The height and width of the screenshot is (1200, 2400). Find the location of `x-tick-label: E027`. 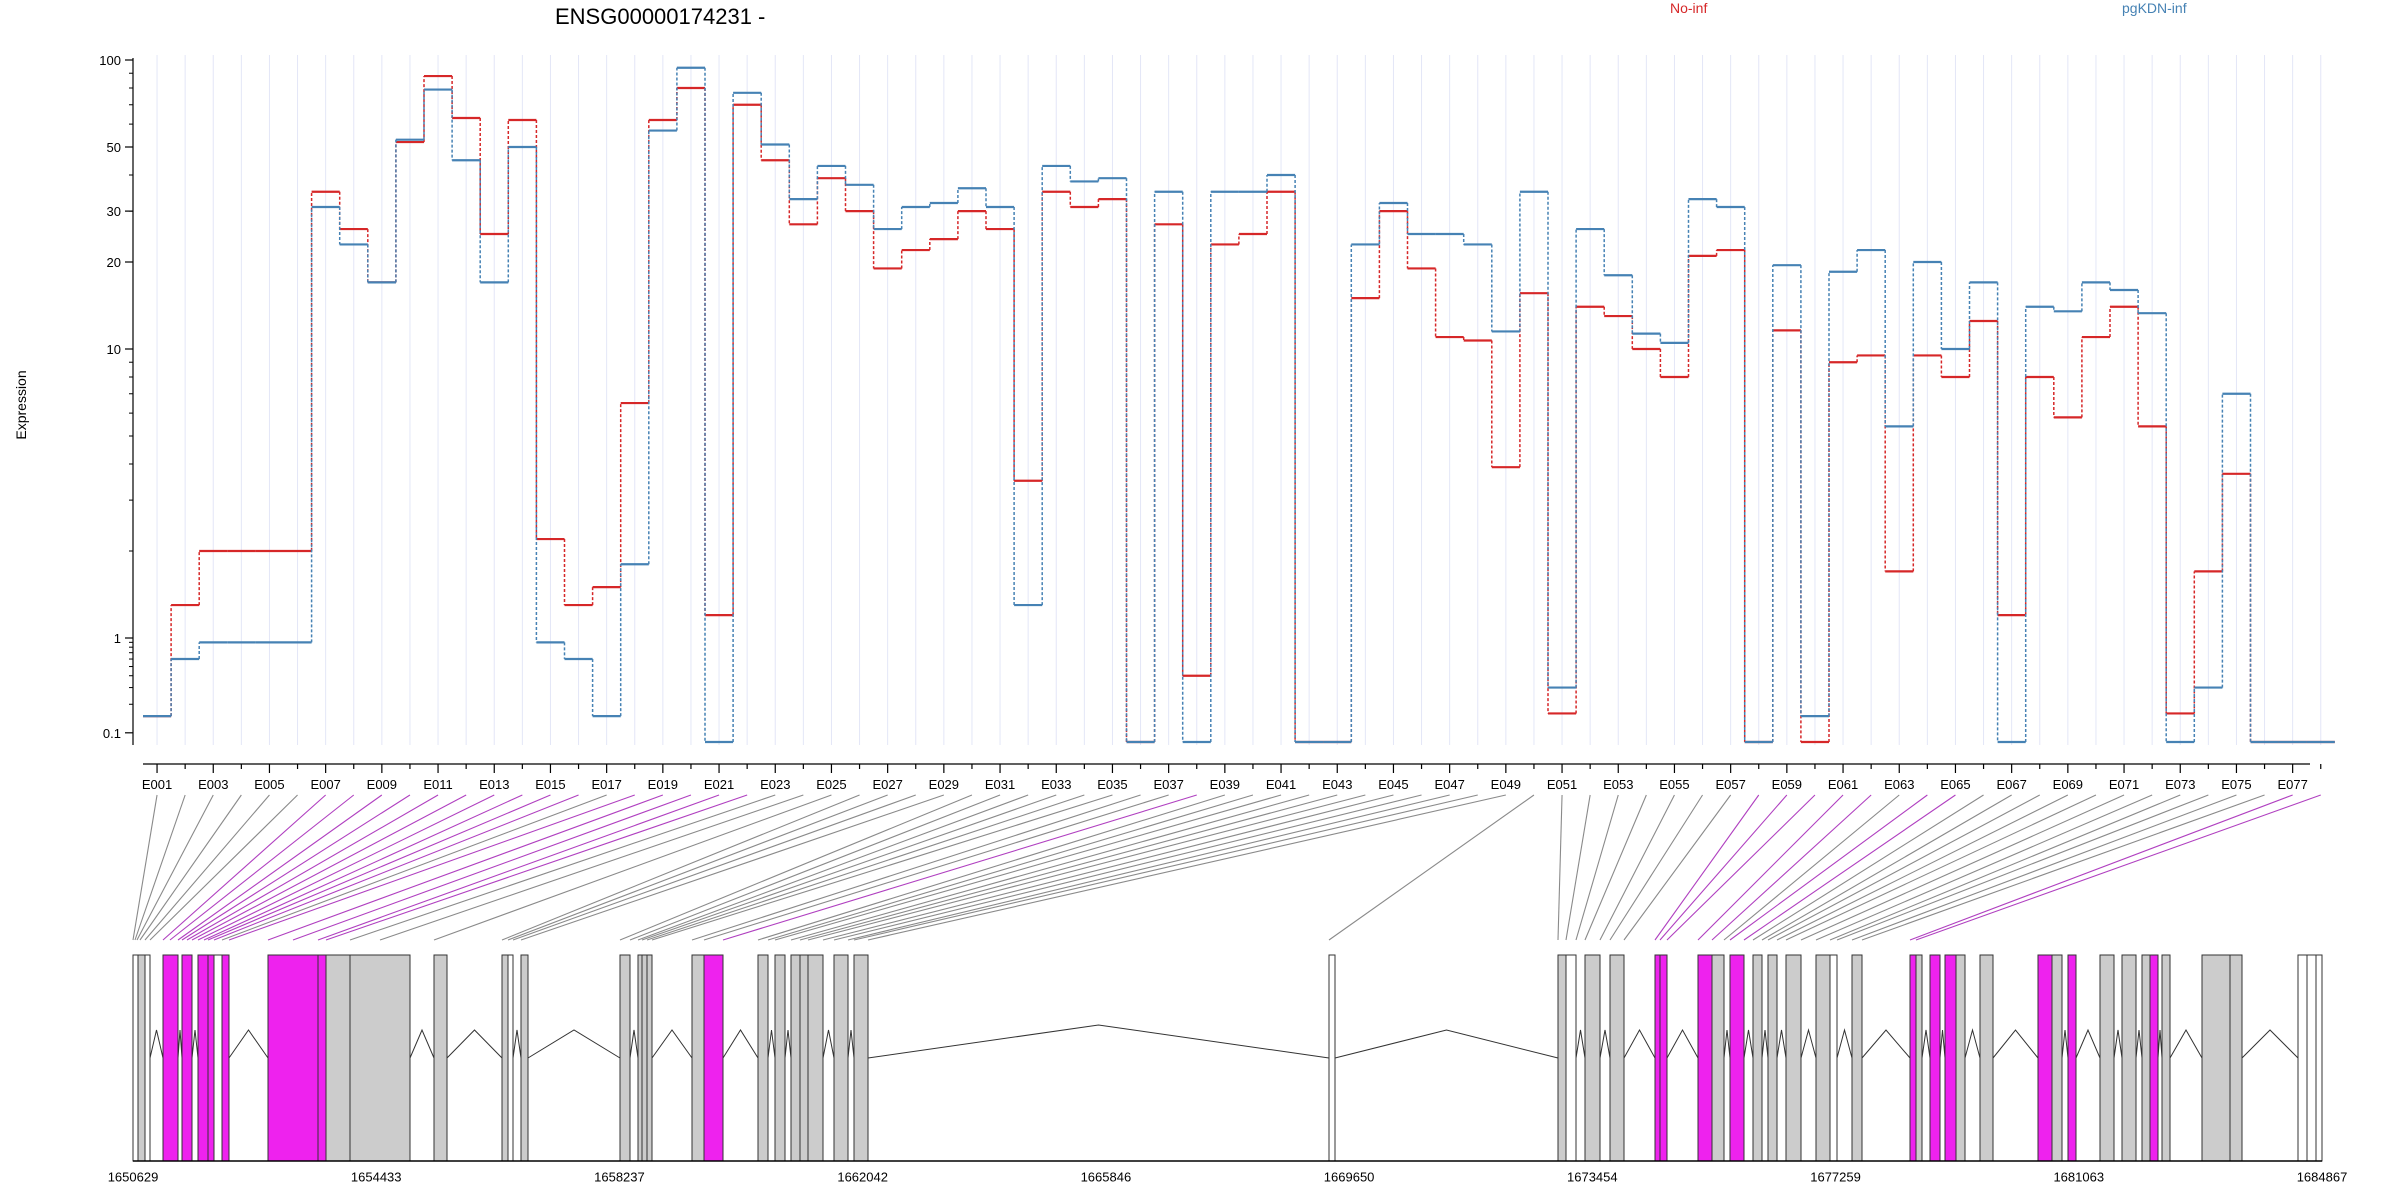

x-tick-label: E027 is located at coordinates (887, 784).